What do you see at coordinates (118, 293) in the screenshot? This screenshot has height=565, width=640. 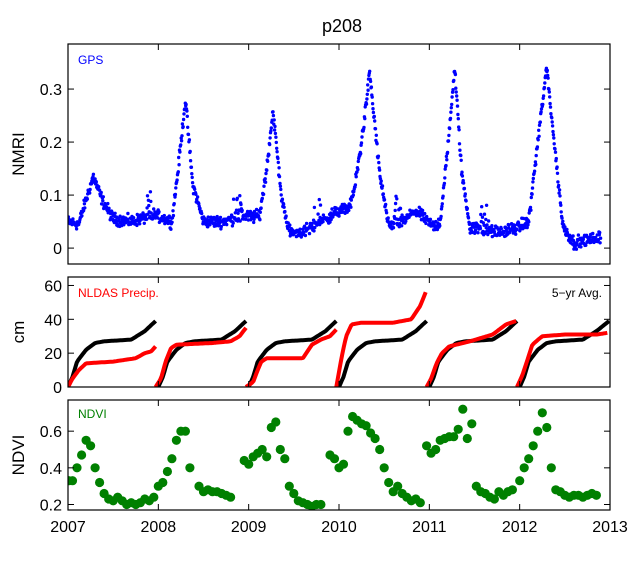 I see `legend-precip: NLDAS Precip.` at bounding box center [118, 293].